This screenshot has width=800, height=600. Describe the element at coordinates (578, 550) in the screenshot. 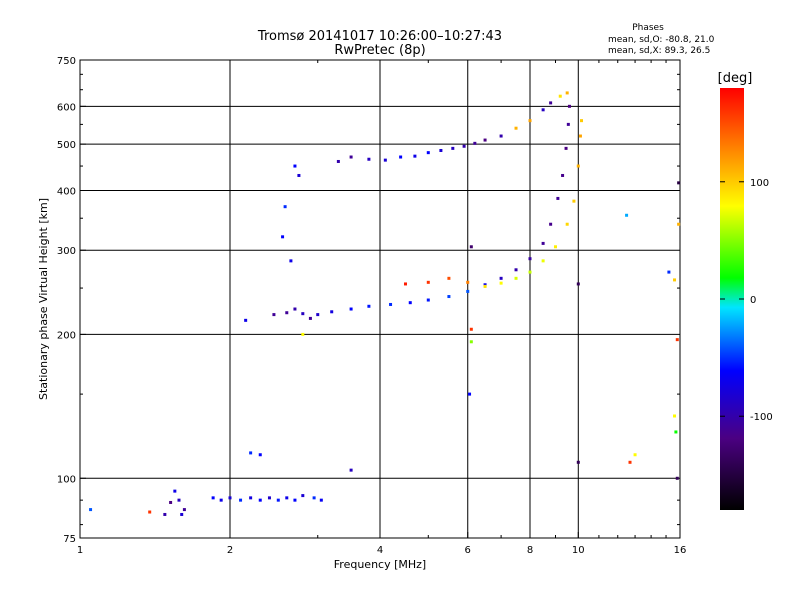

I see `x-tick-label: 10` at that location.